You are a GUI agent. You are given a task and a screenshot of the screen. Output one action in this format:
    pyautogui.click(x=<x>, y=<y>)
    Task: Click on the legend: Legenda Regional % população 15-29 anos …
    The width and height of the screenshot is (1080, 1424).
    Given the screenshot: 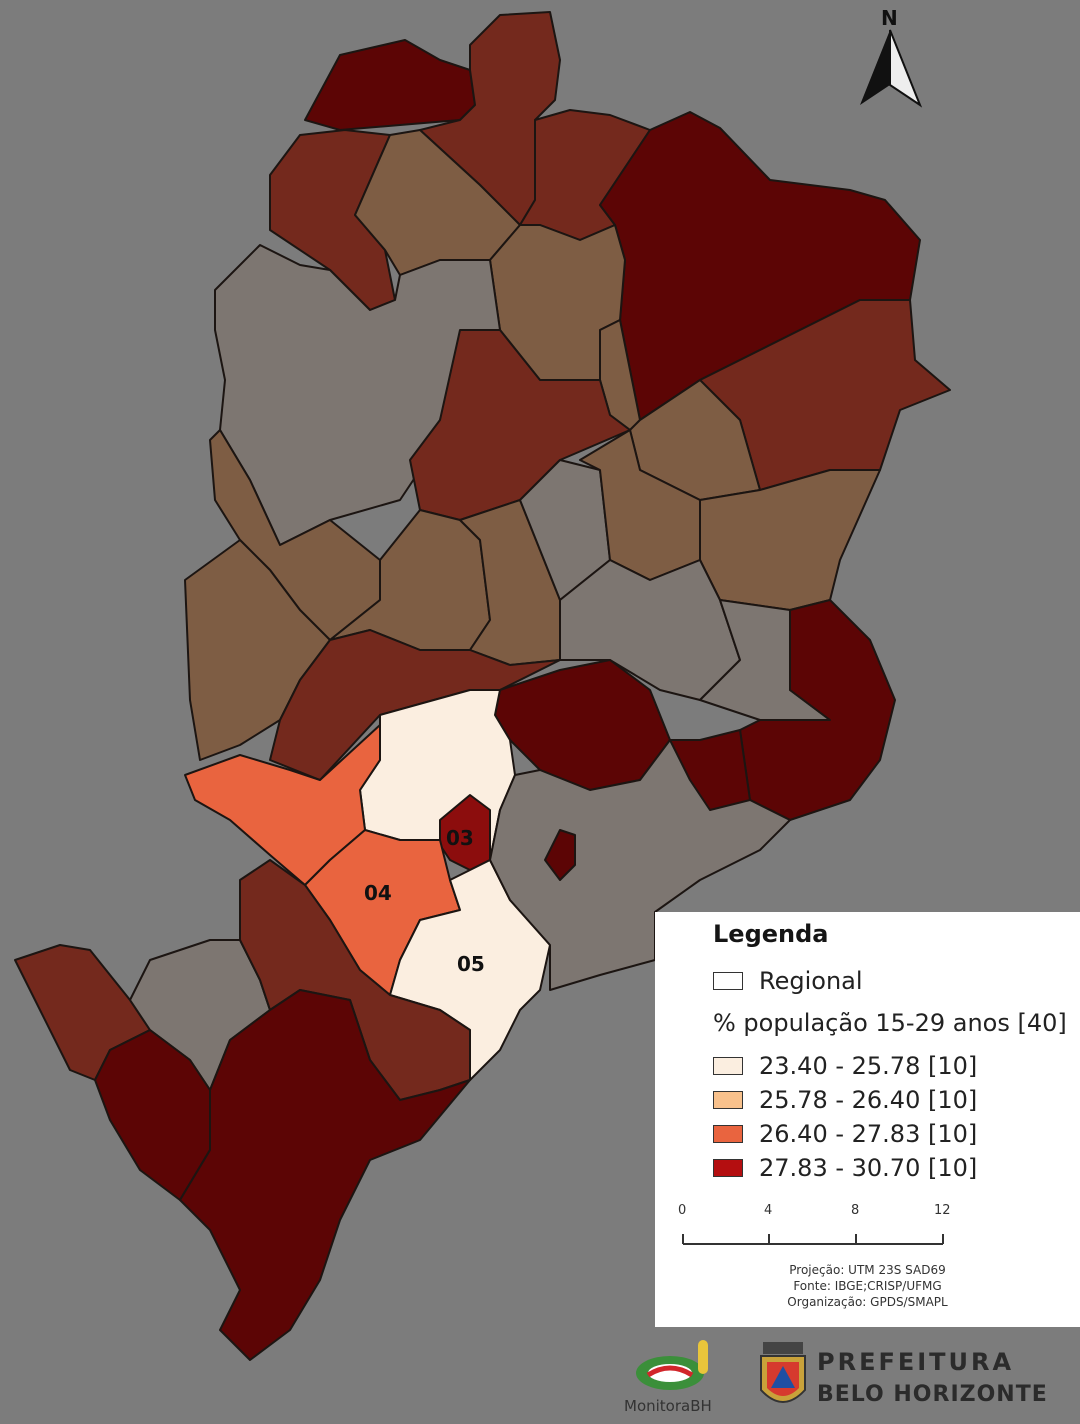 What is the action you would take?
    pyautogui.click(x=867, y=1119)
    